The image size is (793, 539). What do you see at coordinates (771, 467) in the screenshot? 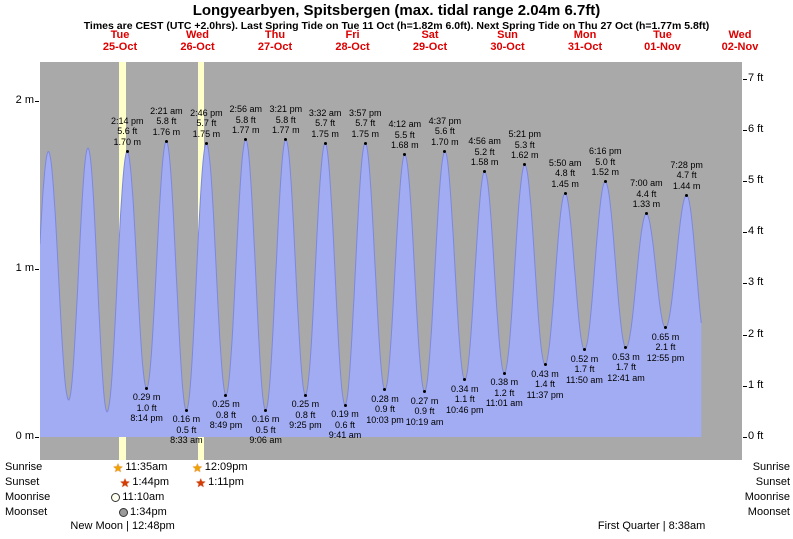
I see `sunrise-row-label-right: Sunrise` at bounding box center [771, 467].